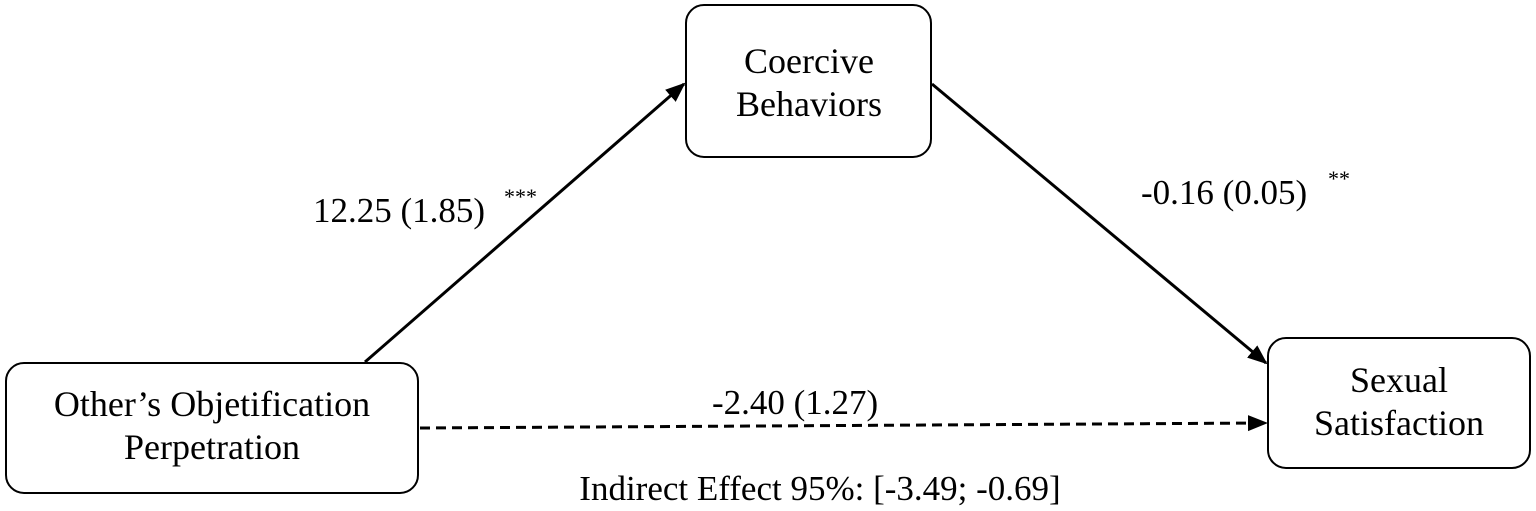 The width and height of the screenshot is (1536, 511). I want to click on path-c-prime-coefficient: -2.40 (1.27), so click(795, 402).